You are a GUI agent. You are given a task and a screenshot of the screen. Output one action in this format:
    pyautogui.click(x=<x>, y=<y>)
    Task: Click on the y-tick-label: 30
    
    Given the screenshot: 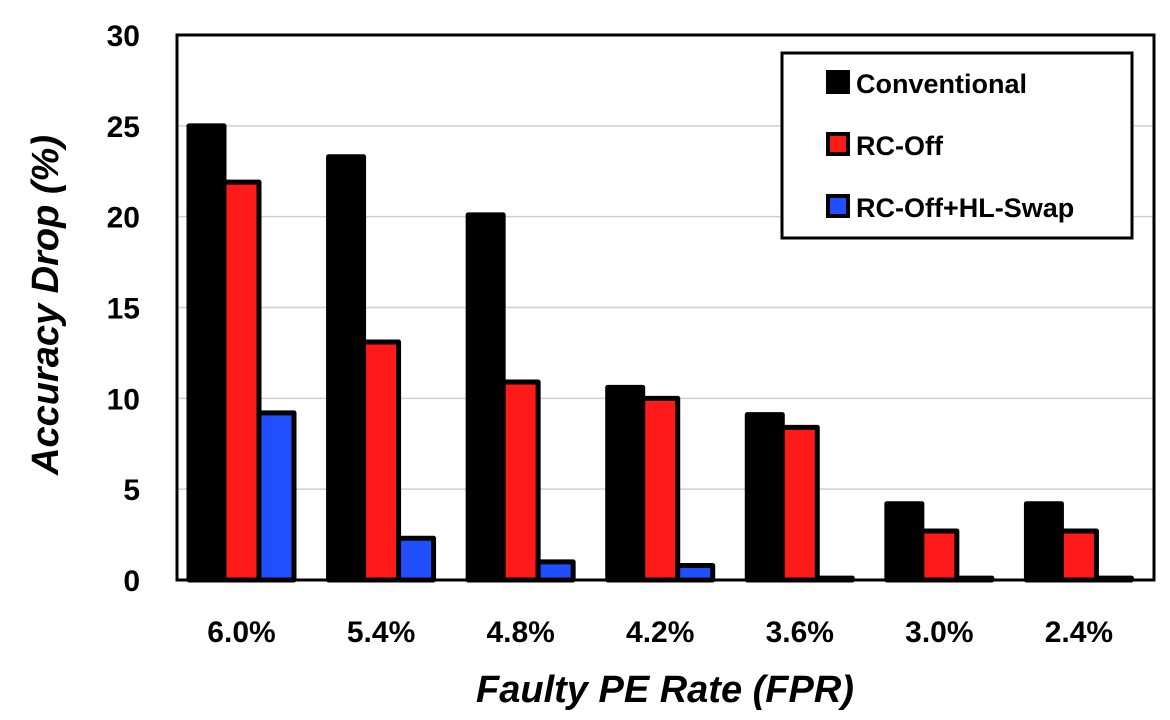 What is the action you would take?
    pyautogui.click(x=123, y=36)
    